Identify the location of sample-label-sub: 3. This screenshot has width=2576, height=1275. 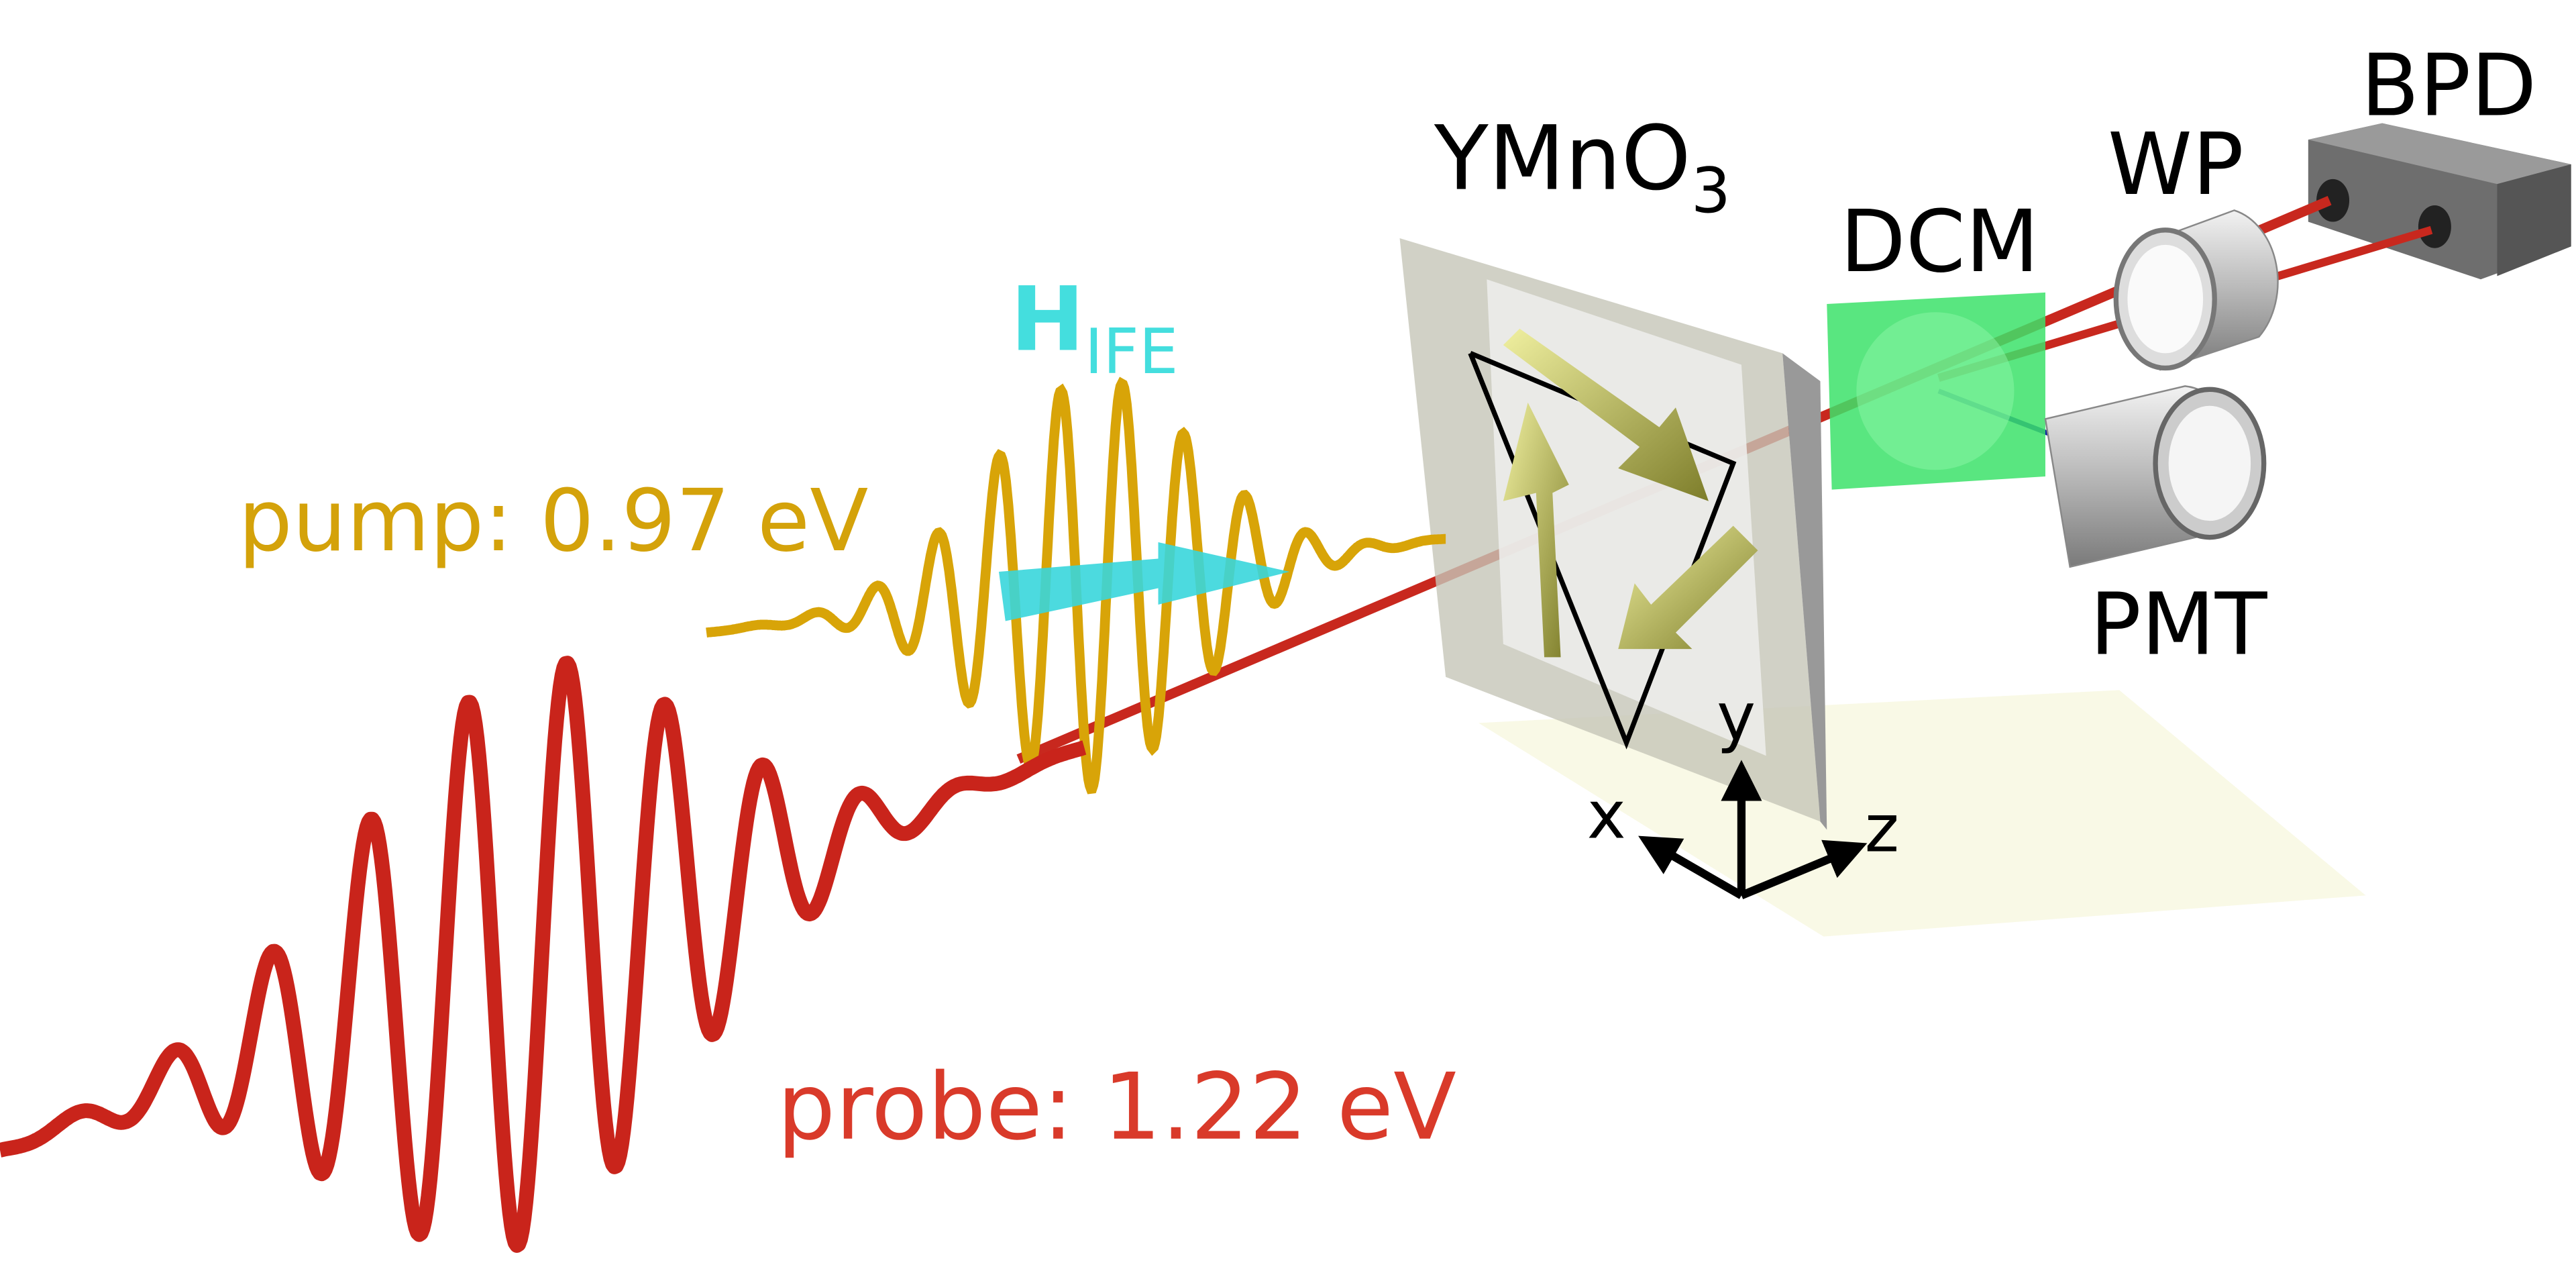
(1711, 190).